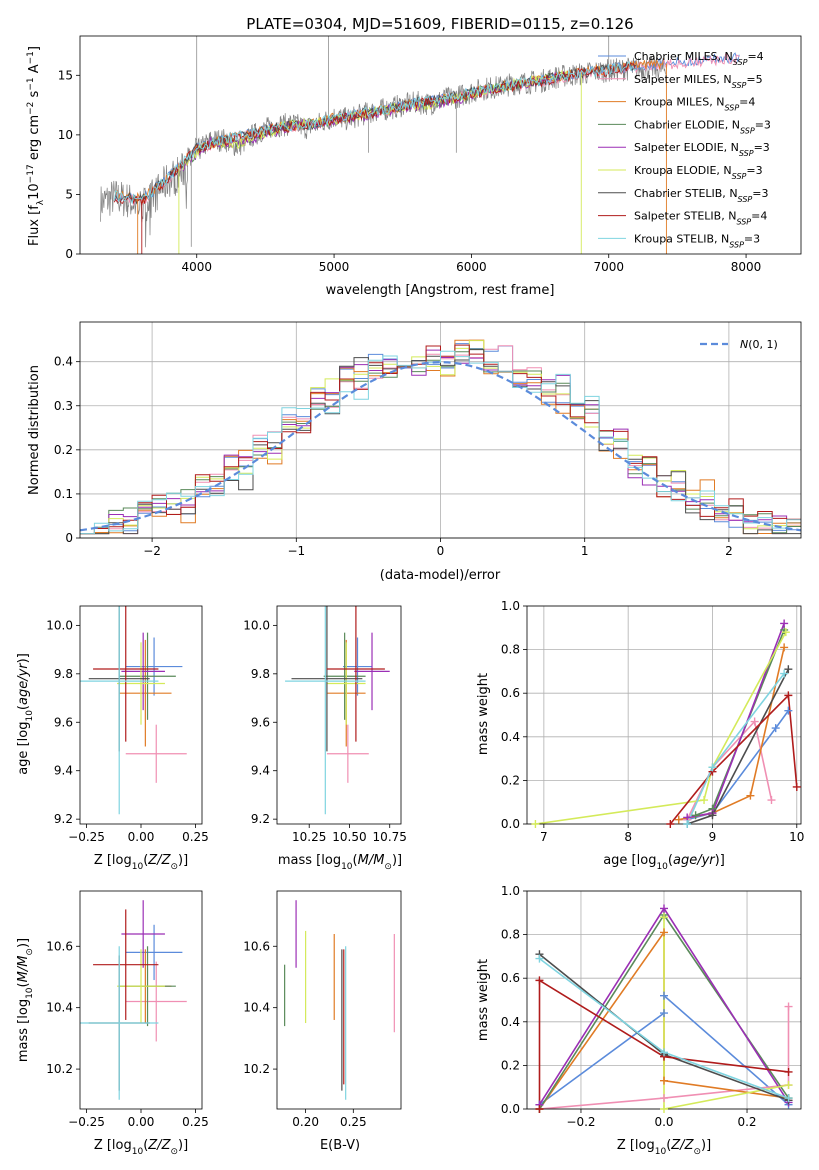 This screenshot has height=1170, width=819. Describe the element at coordinates (663, 1122) in the screenshot. I see `x-tick-label: 0.0` at that location.